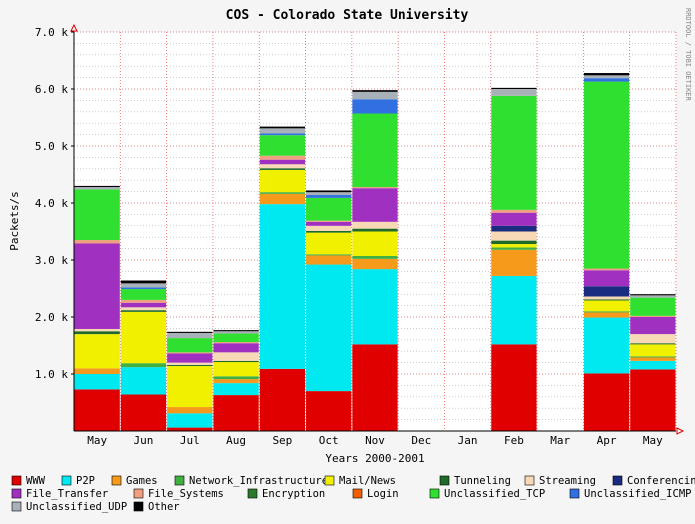 This screenshot has height=524, width=695. I want to click on legend-label: File_Systems, so click(186, 494).